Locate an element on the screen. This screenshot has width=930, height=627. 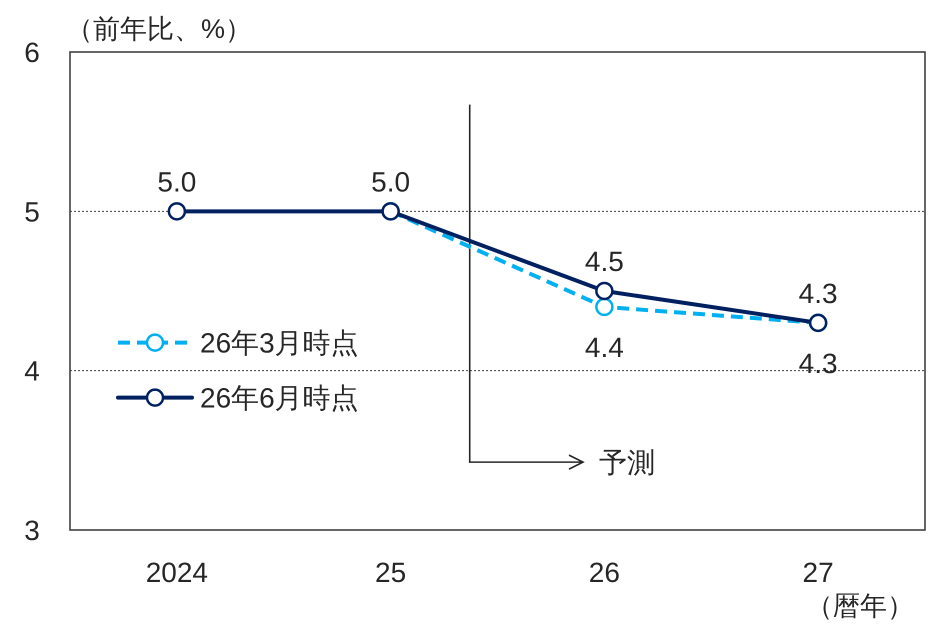
data-label: 4.5 is located at coordinates (604, 261).